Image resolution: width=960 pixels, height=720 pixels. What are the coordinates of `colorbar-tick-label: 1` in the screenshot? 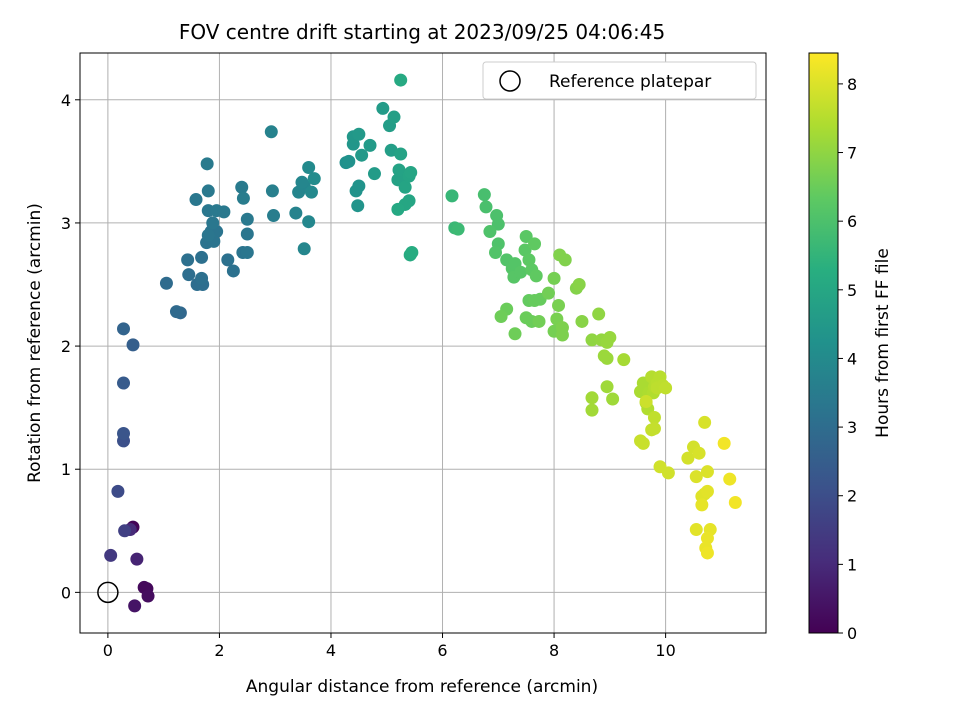 It's located at (852, 564).